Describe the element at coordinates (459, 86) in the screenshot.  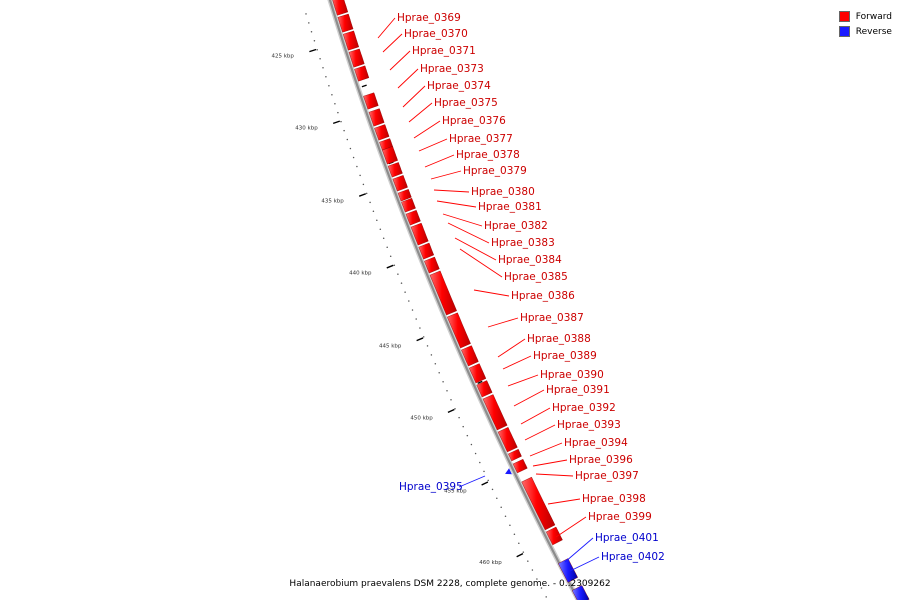
I see `gene-label-hprae_0374: Hprae_0374` at that location.